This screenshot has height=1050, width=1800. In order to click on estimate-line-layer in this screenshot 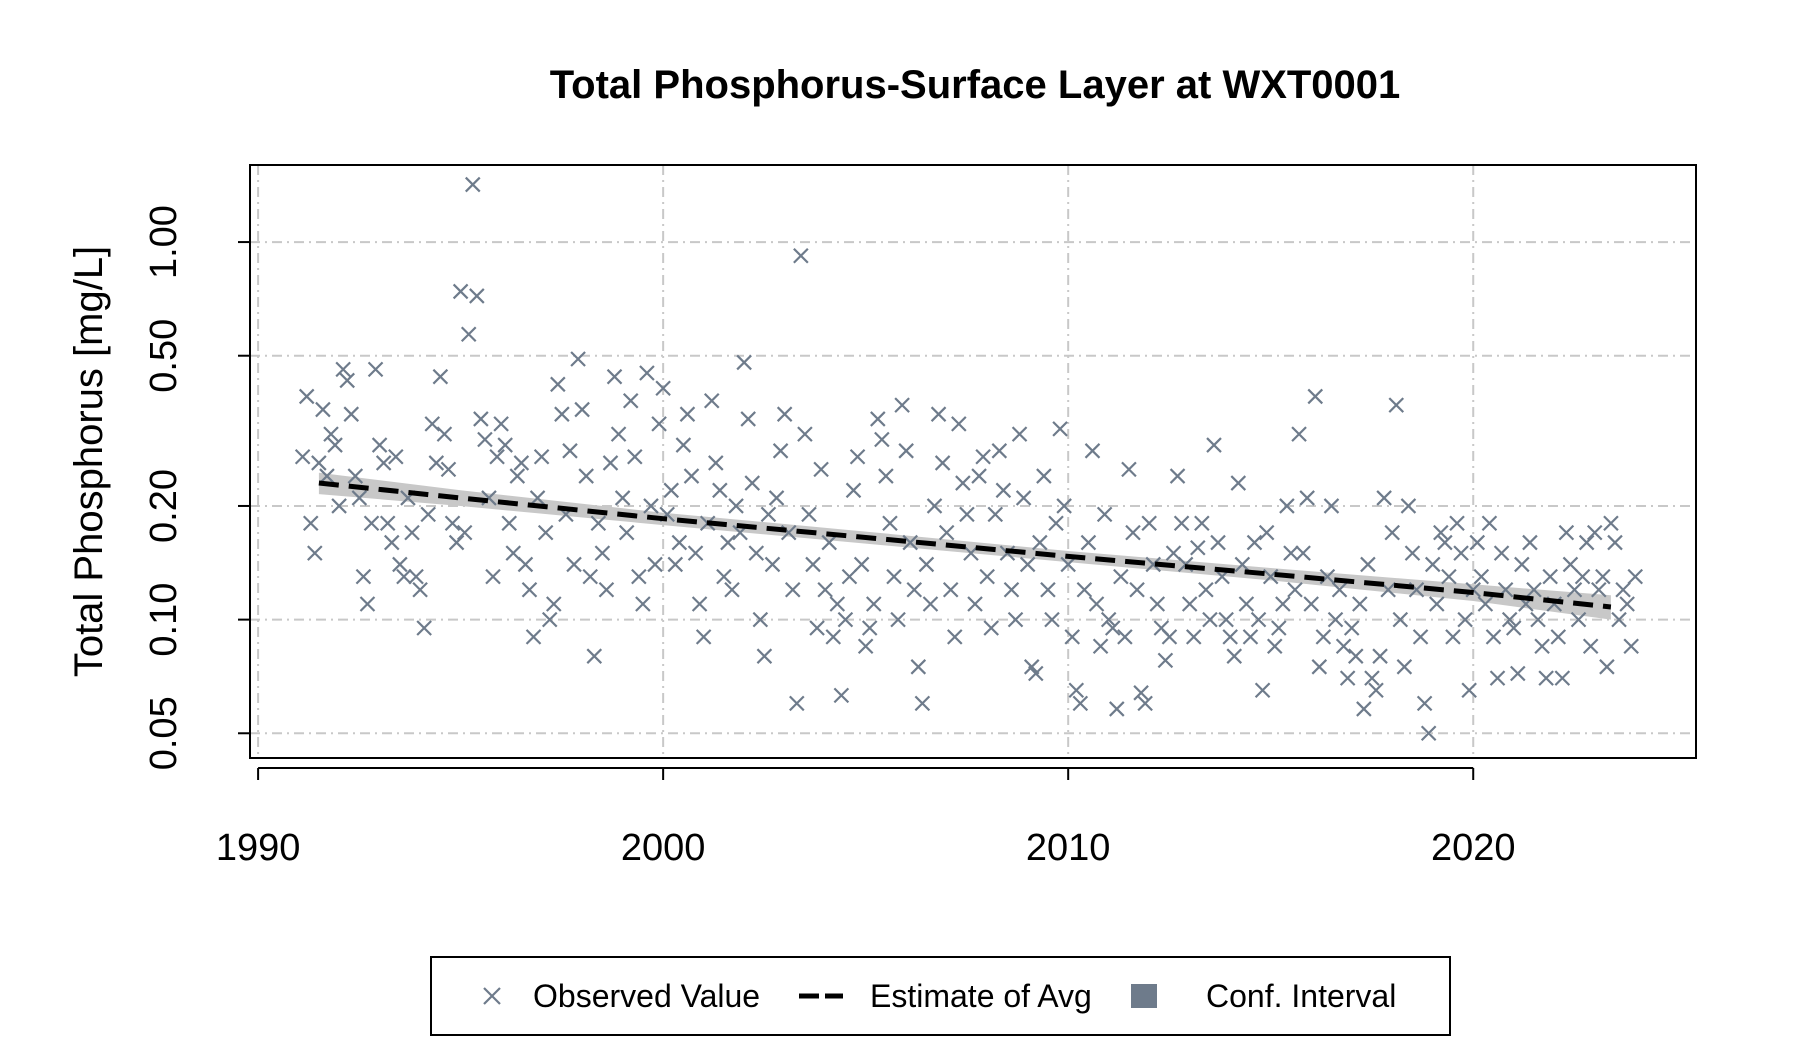, I will do `click(965, 545)`.